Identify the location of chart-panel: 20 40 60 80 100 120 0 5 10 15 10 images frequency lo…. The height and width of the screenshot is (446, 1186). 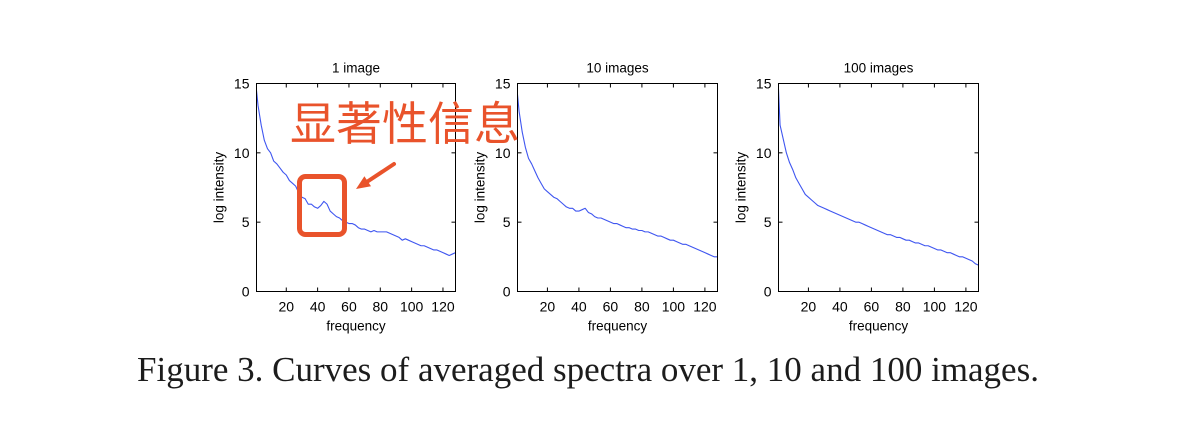
(595, 197).